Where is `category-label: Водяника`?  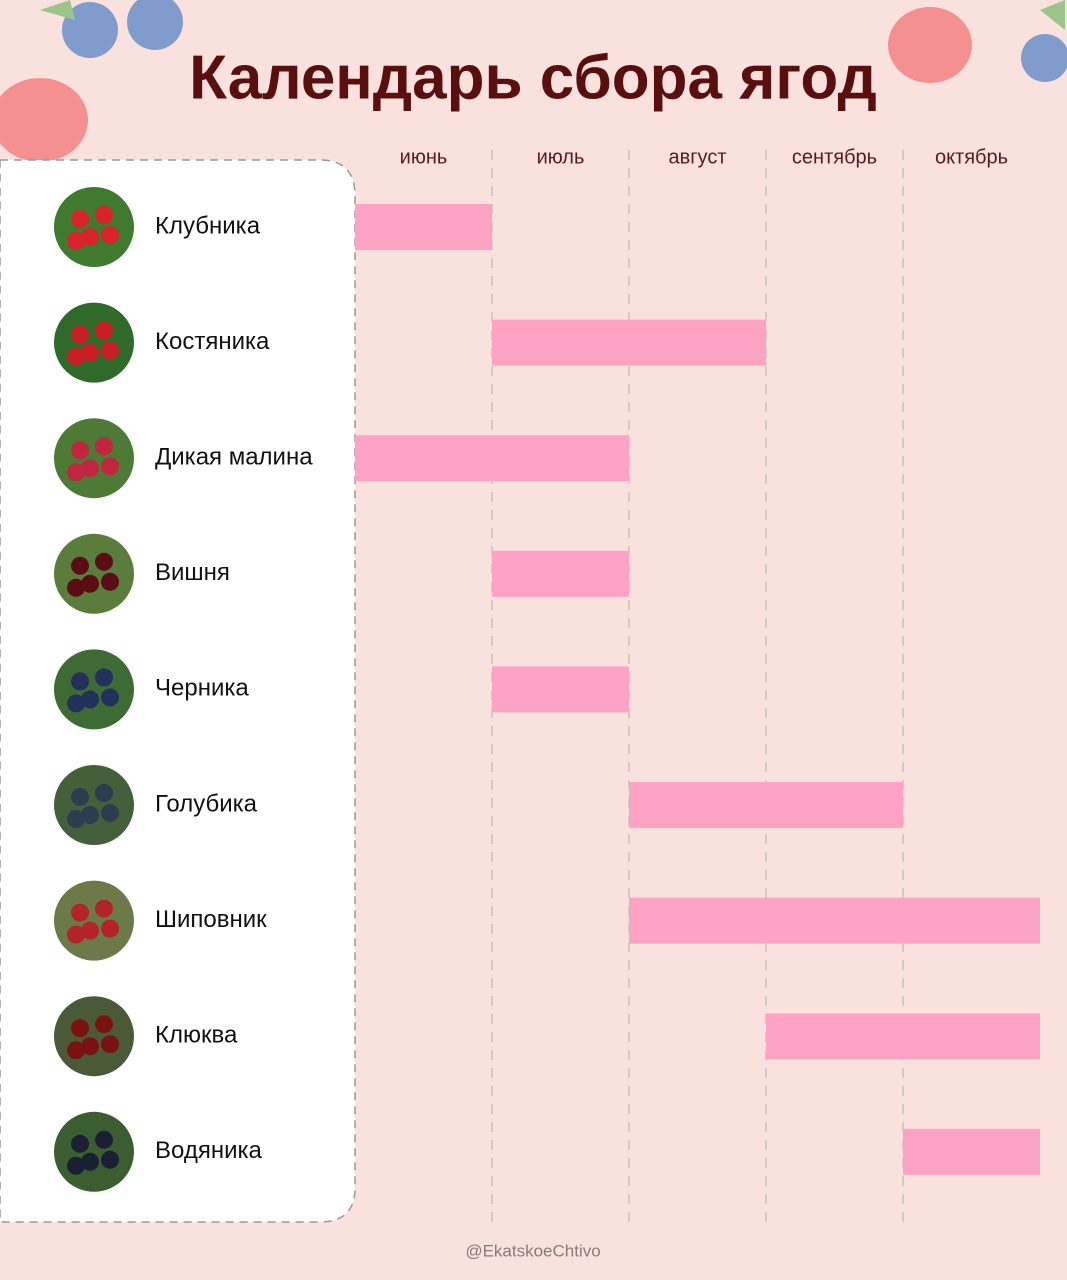 category-label: Водяника is located at coordinates (209, 1150).